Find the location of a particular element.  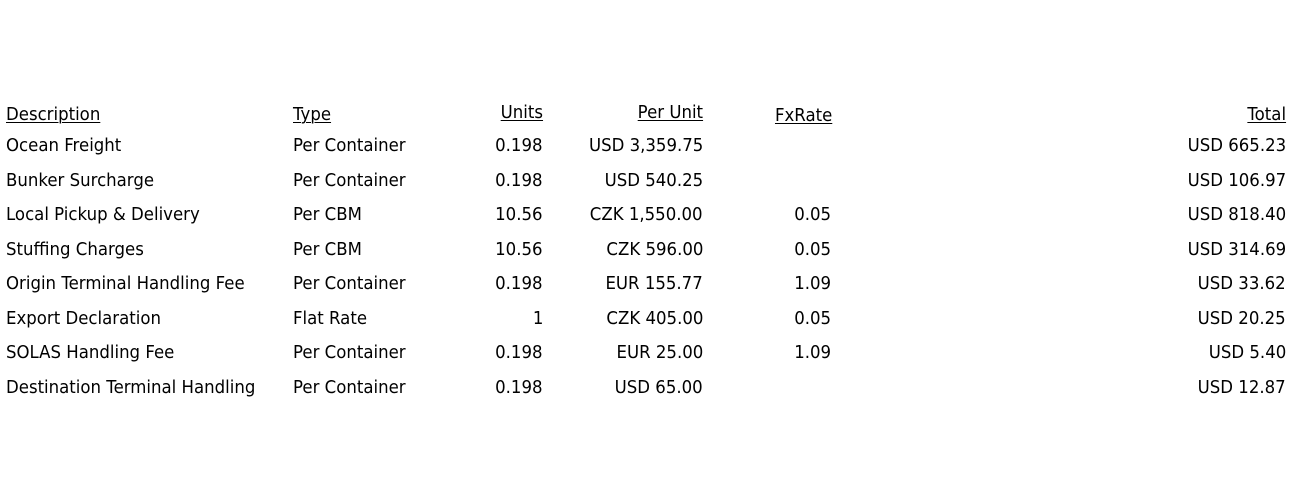

row-type: Flat Rate is located at coordinates (330, 318).